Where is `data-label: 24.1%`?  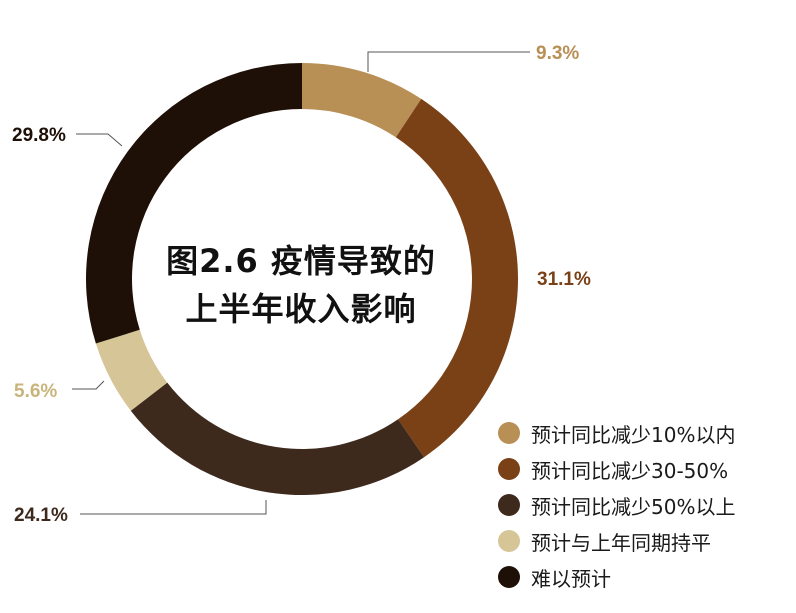
data-label: 24.1% is located at coordinates (41, 515).